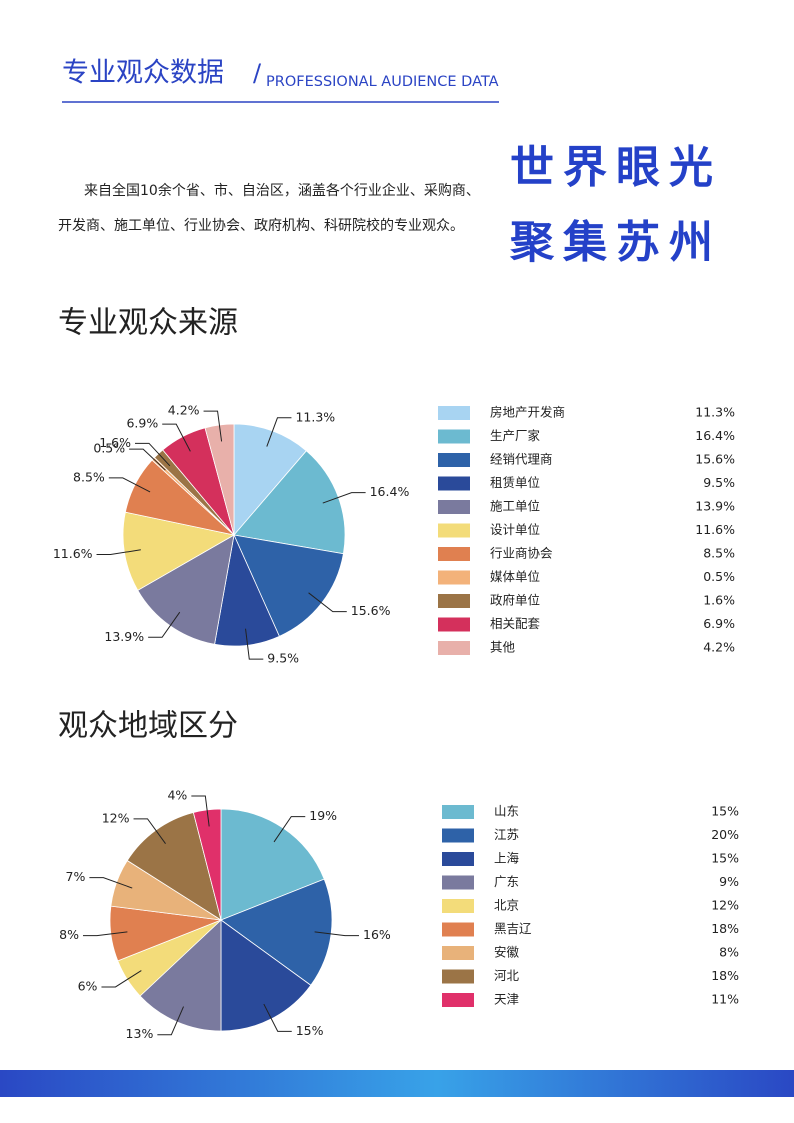  Describe the element at coordinates (69, 934) in the screenshot. I see `data-label: 8%` at that location.